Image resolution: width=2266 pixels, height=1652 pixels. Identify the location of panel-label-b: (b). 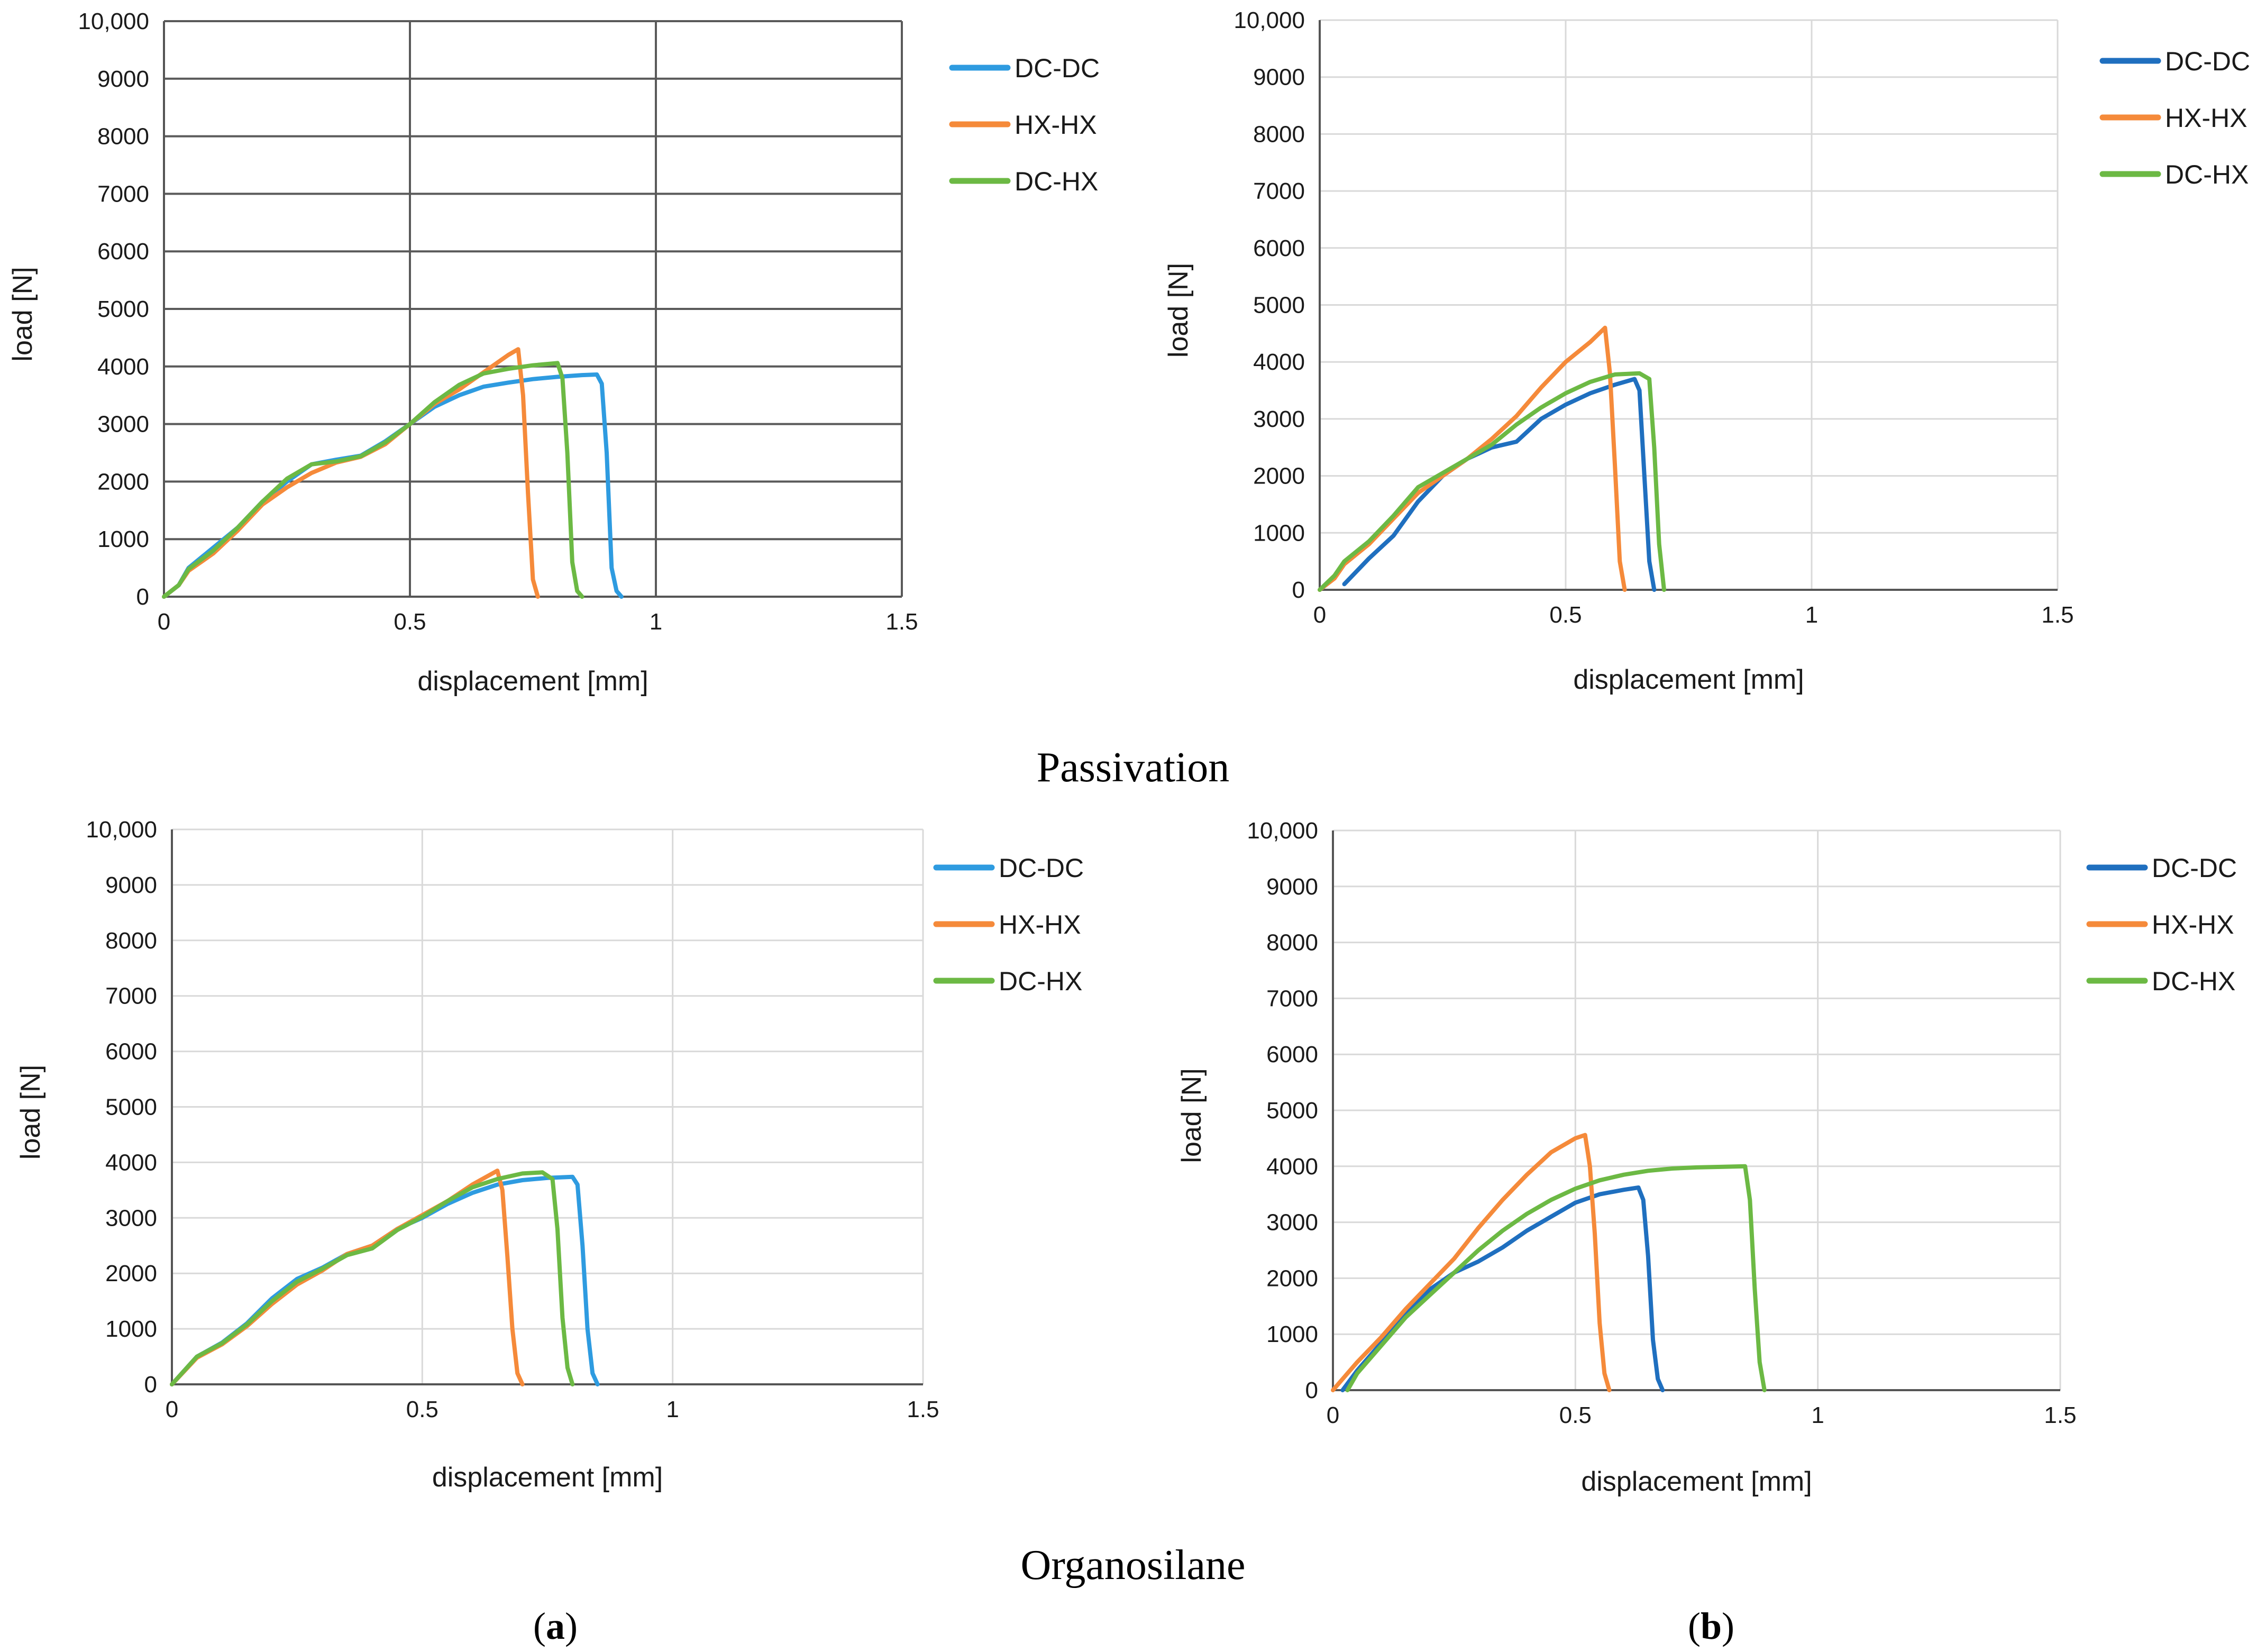
(1711, 1626).